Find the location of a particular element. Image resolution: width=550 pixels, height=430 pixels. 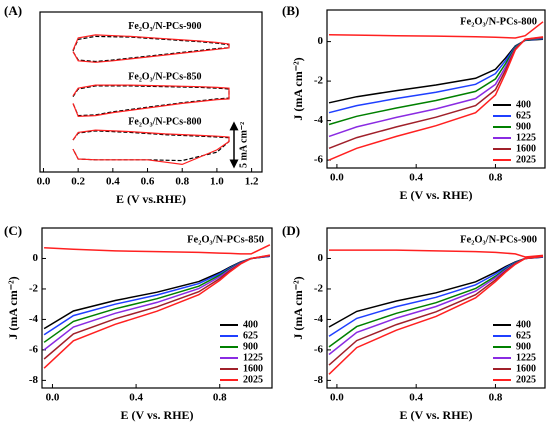

x-axis-label: E (V vs.RHE) is located at coordinates (151, 199).